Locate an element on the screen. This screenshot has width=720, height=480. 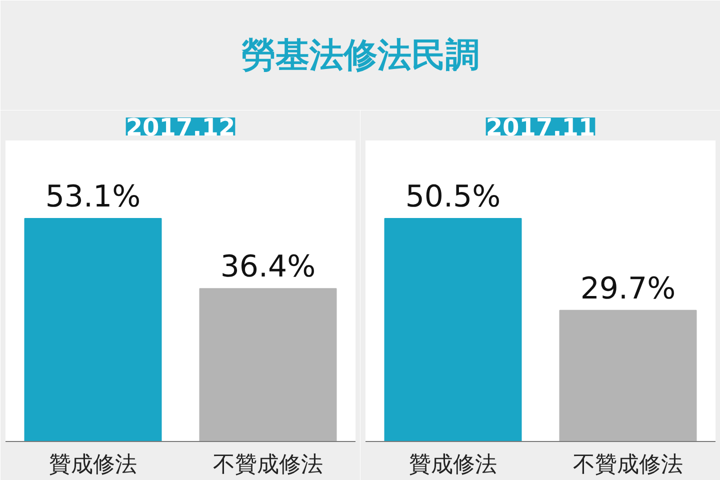
chart-title: 2017.11 is located at coordinates (541, 128).